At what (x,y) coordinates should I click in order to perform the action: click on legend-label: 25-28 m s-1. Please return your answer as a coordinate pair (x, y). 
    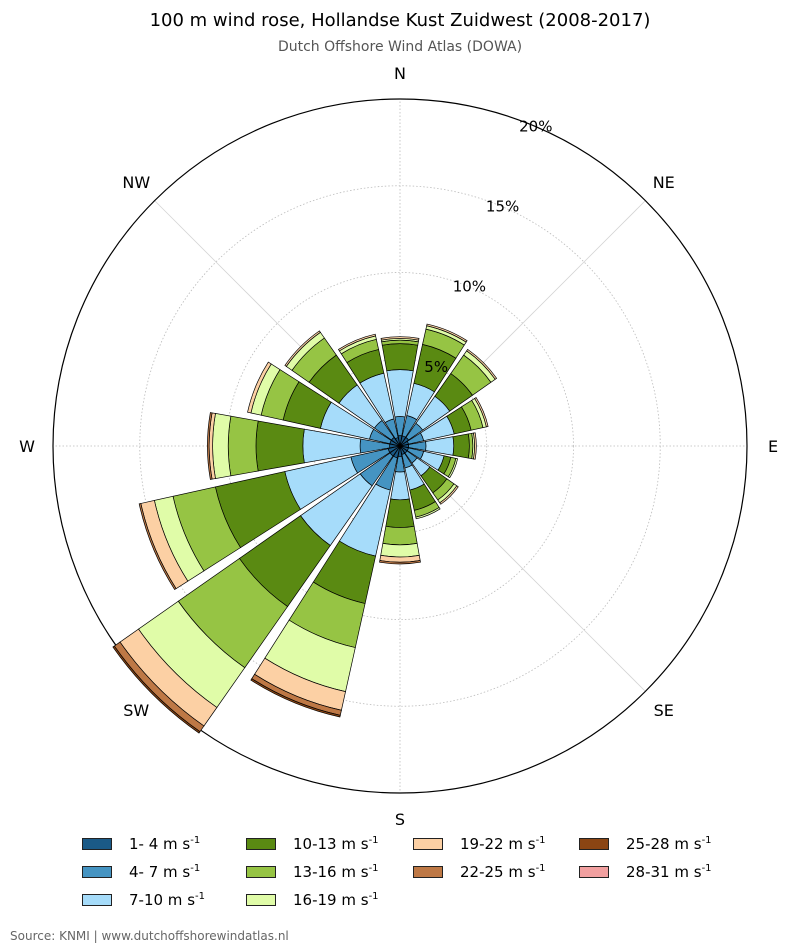
    Looking at the image, I should click on (669, 844).